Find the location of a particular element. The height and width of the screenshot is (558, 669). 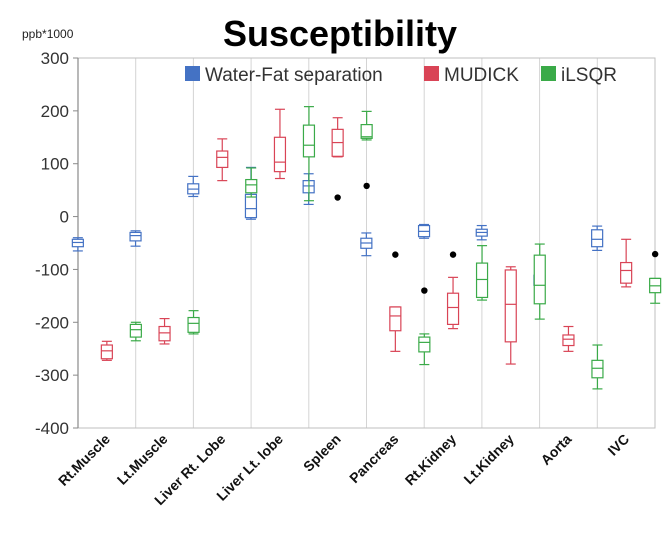

unit-label: ppb*1000 is located at coordinates (48, 34).